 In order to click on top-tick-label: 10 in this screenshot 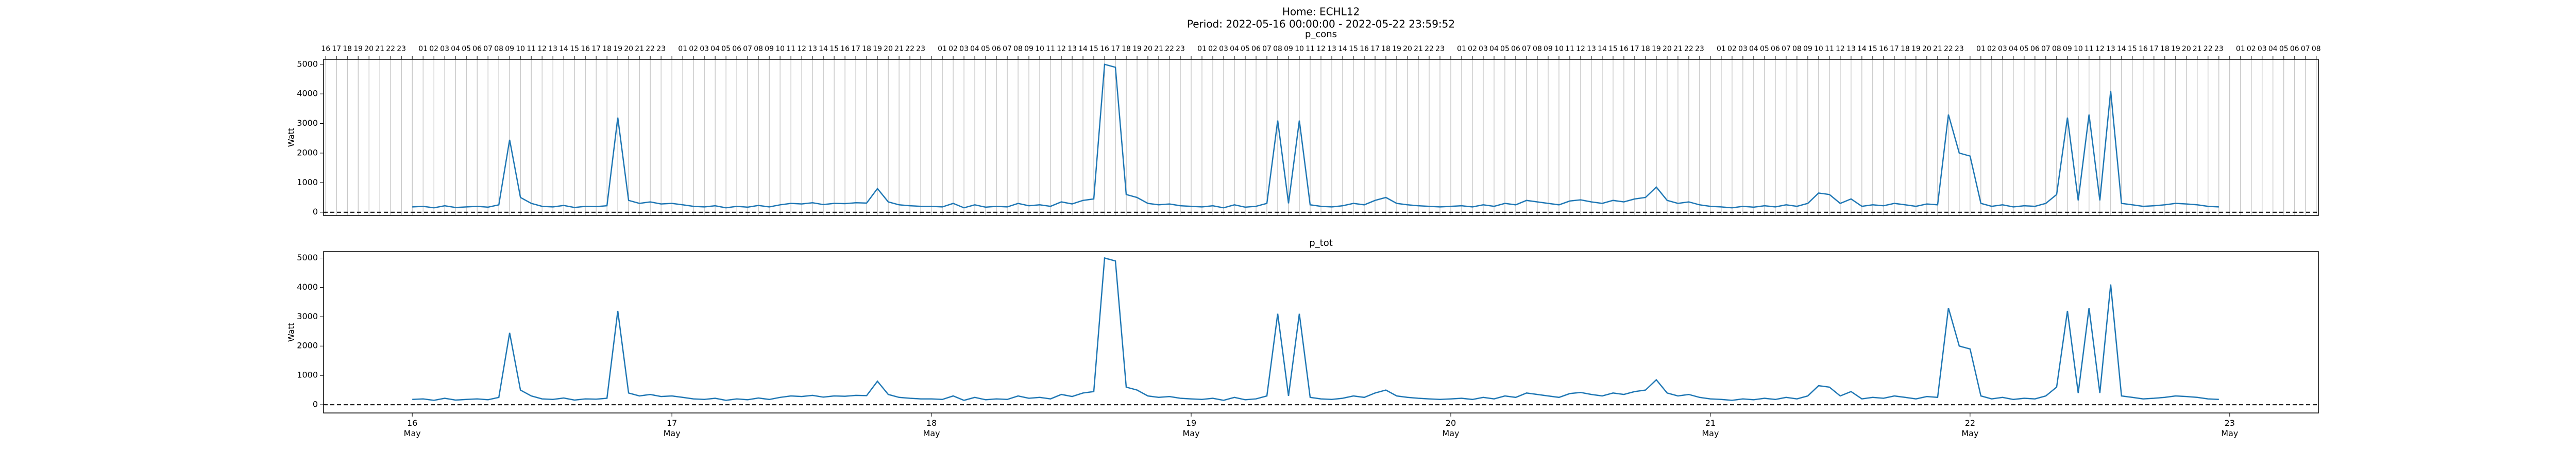, I will do `click(520, 49)`.